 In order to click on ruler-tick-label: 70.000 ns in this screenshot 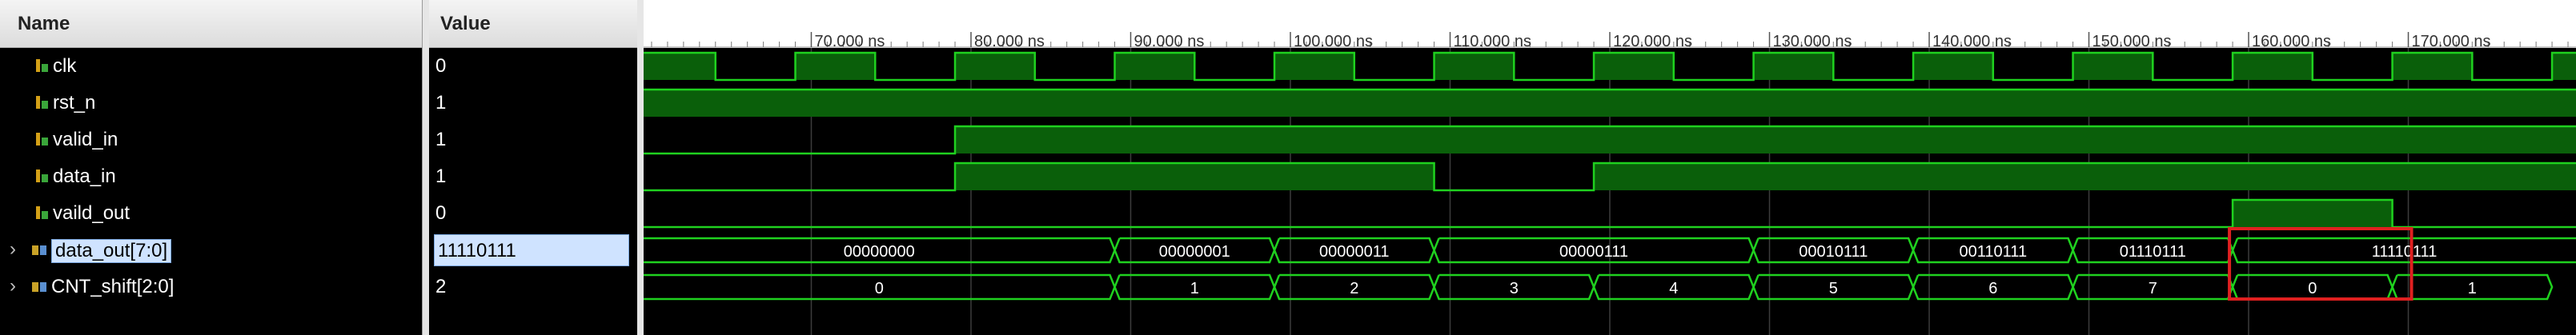, I will do `click(849, 41)`.